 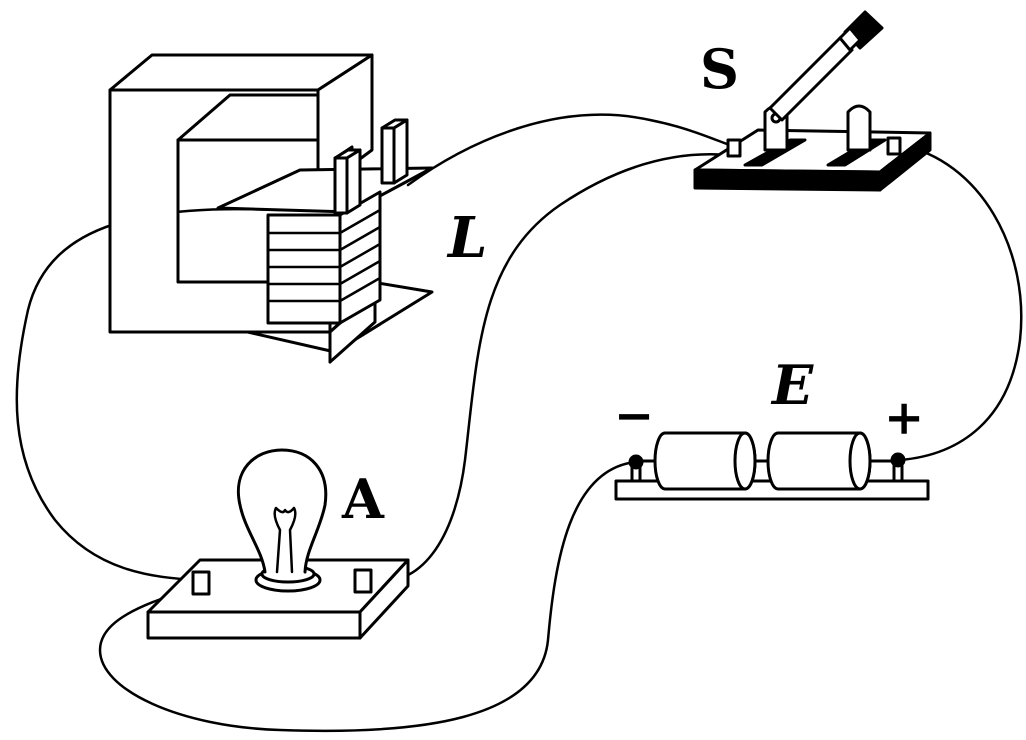 I want to click on switch-contact-clip, so click(x=859, y=128).